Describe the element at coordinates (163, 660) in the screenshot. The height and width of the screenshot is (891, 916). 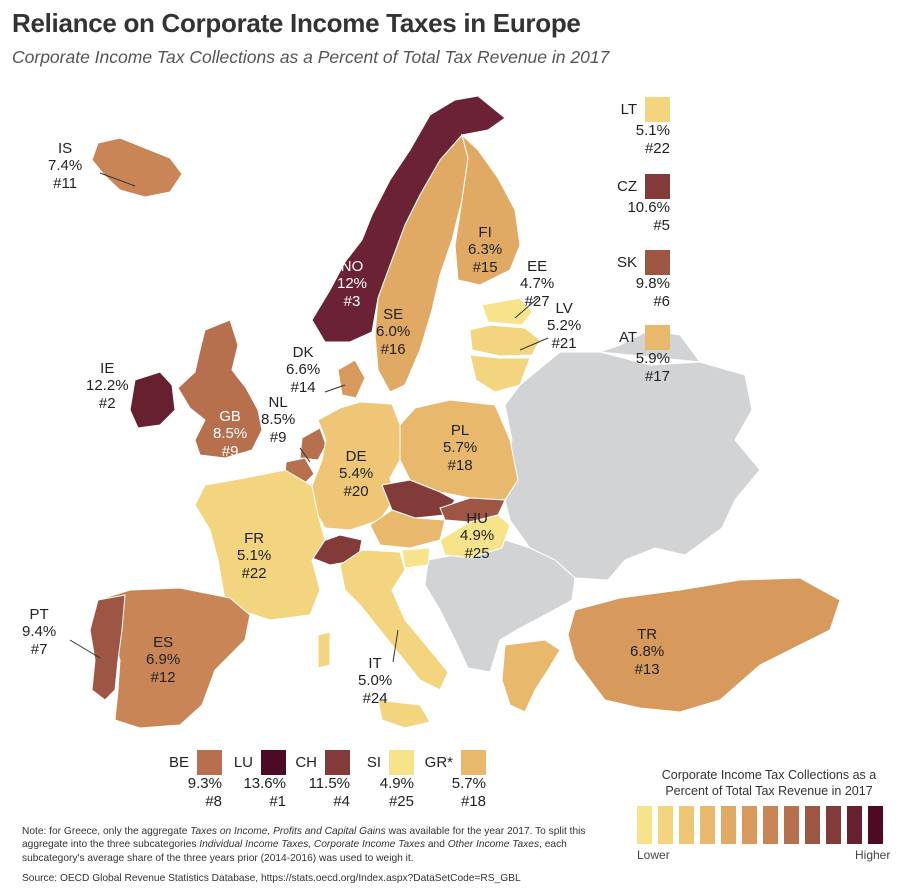
I see `label-es-pct: 6.9%` at that location.